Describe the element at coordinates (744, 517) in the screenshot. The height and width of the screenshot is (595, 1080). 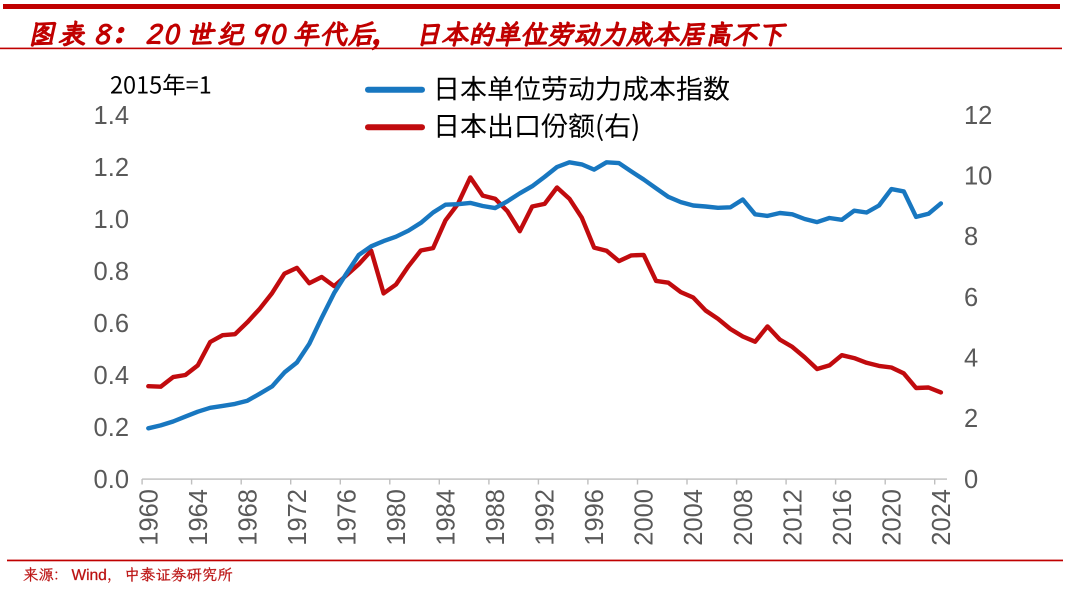
I see `svg-text: 2008` at that location.